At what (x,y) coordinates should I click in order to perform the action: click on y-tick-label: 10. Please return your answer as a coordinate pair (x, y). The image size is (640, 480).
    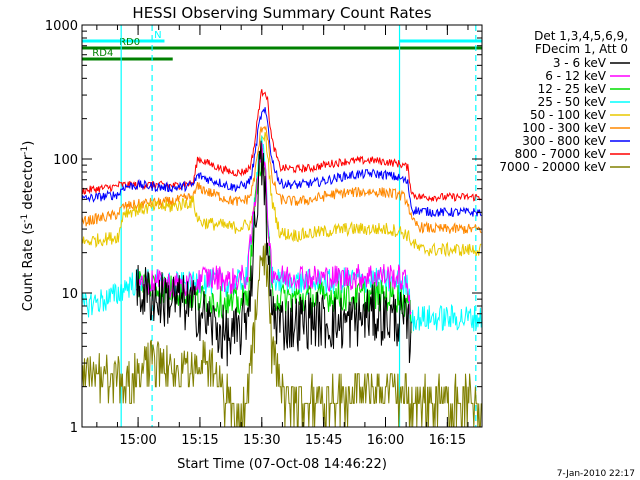
    Looking at the image, I should click on (69, 294).